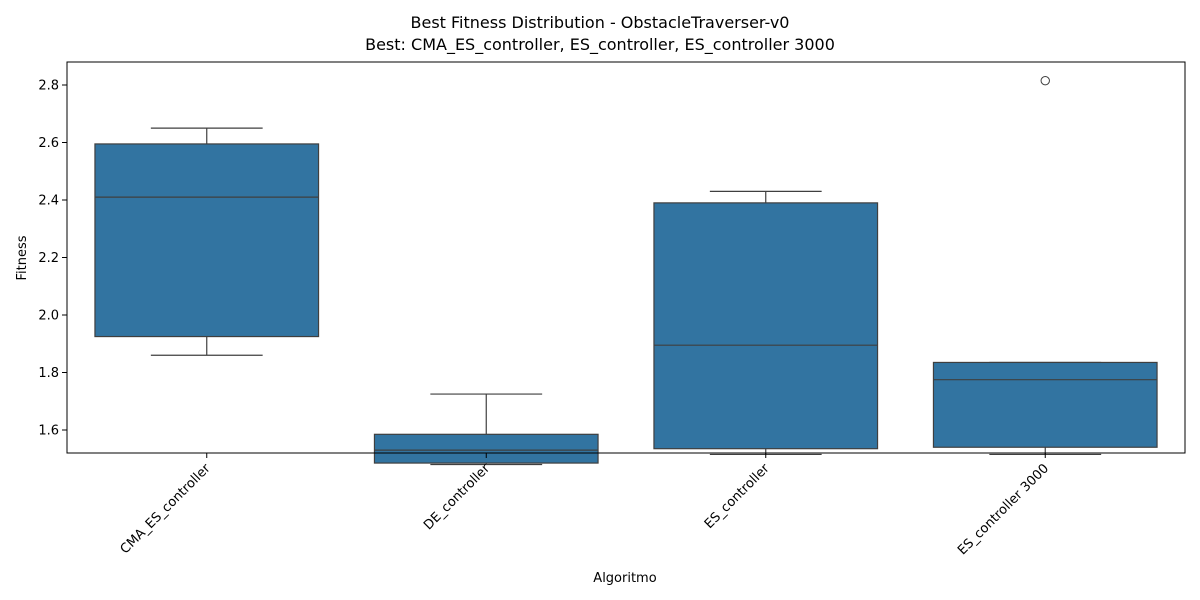 This screenshot has width=1200, height=600. What do you see at coordinates (48, 143) in the screenshot?
I see `y-tick-label: 2.6` at bounding box center [48, 143].